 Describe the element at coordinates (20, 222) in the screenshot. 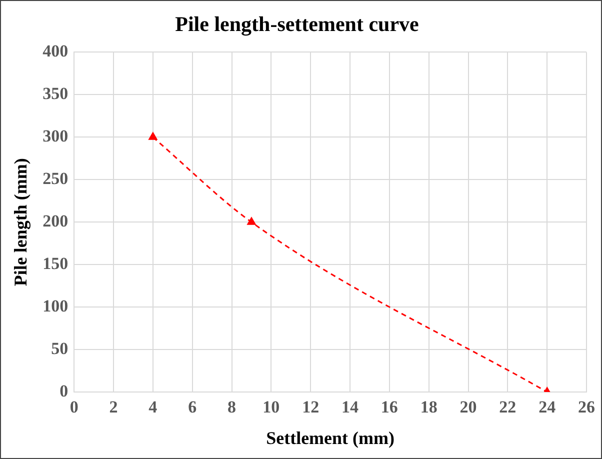

I see `y-axis-title: Pile length (mm)` at that location.